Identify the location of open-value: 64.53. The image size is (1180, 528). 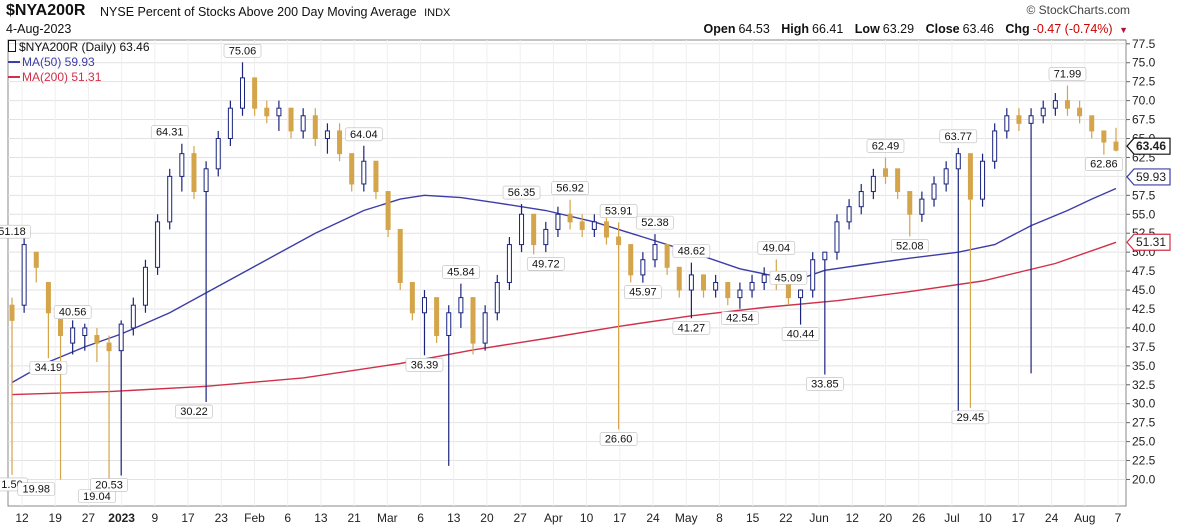
(754, 29).